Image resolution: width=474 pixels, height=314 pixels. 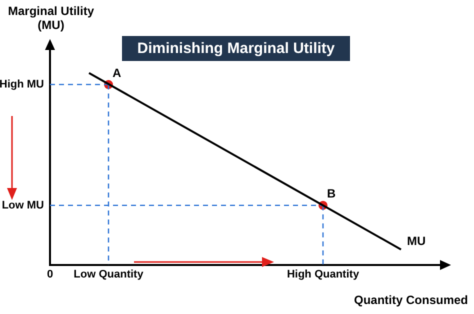 I want to click on annotation: A, so click(x=117, y=73).